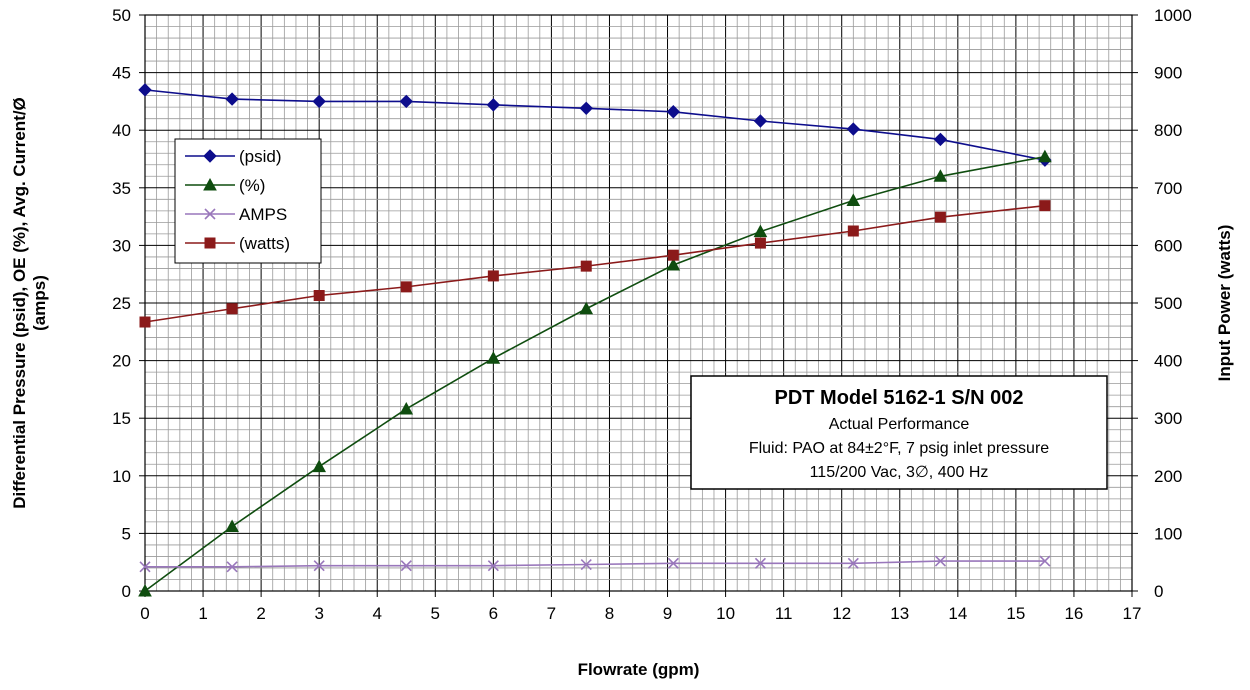 This screenshot has height=690, width=1250. I want to click on y2-tick-label: 200, so click(1168, 476).